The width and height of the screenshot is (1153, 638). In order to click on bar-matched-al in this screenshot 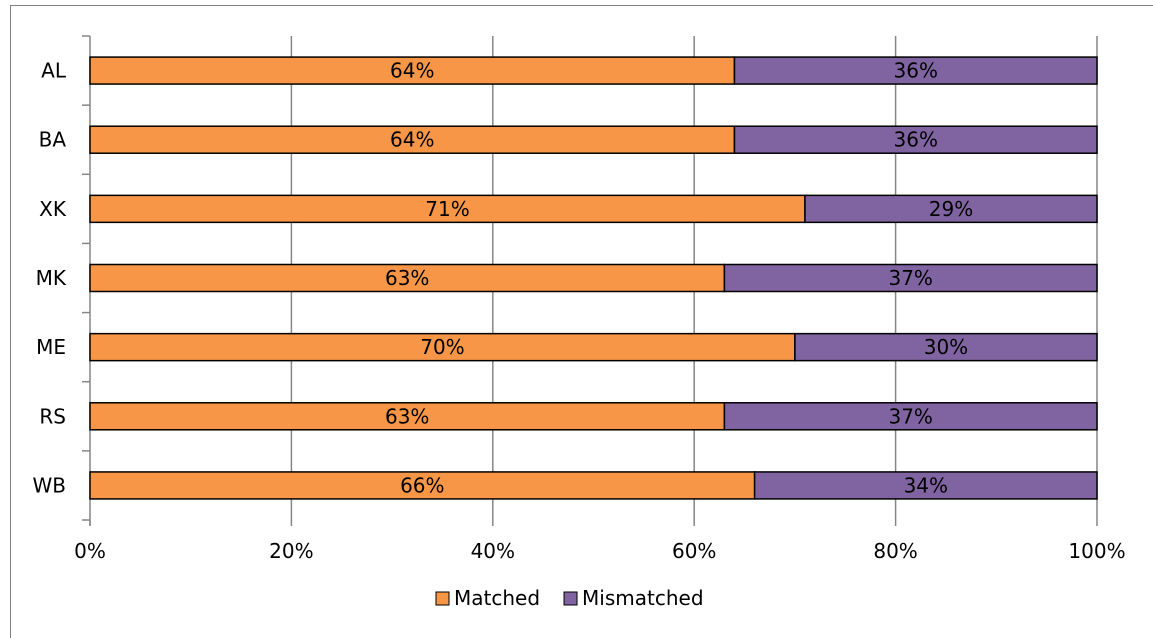, I will do `click(412, 70)`.